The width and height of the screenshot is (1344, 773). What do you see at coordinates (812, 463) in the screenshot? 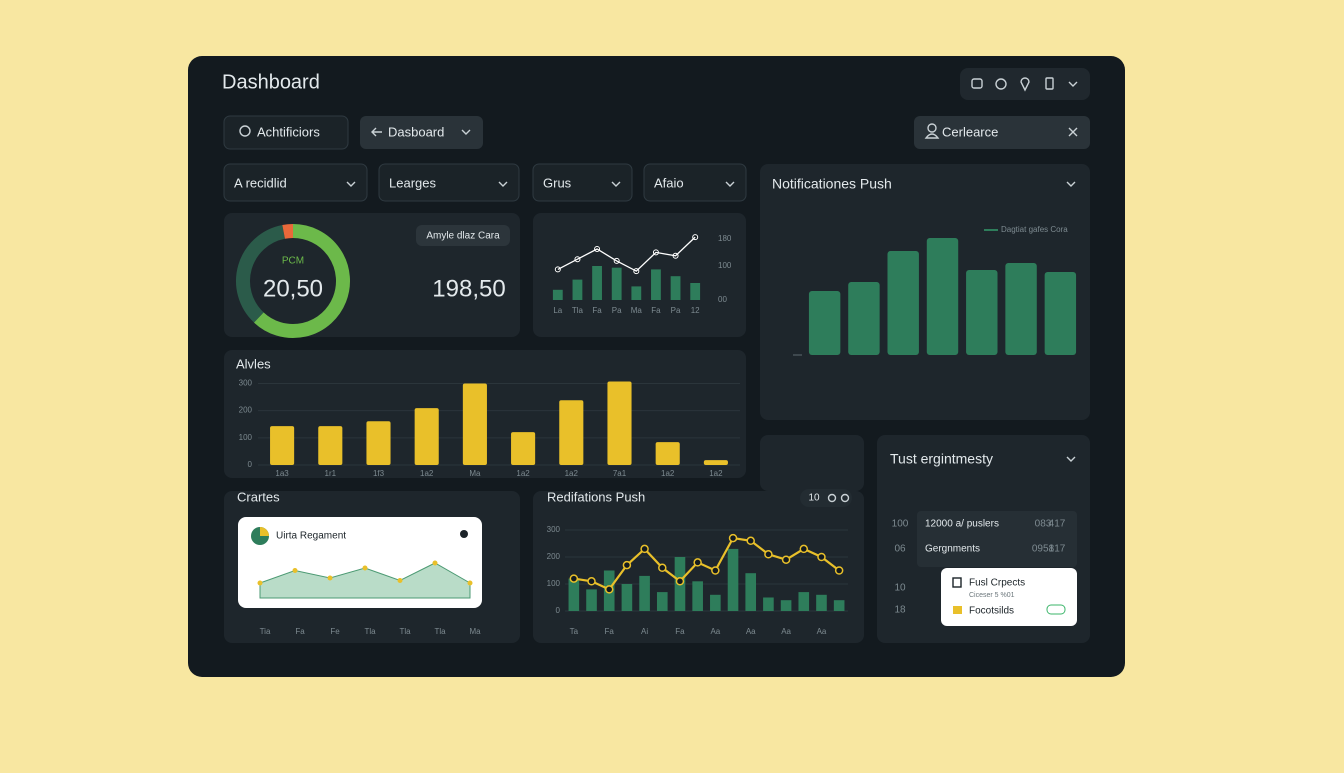
I see `spacer-card` at bounding box center [812, 463].